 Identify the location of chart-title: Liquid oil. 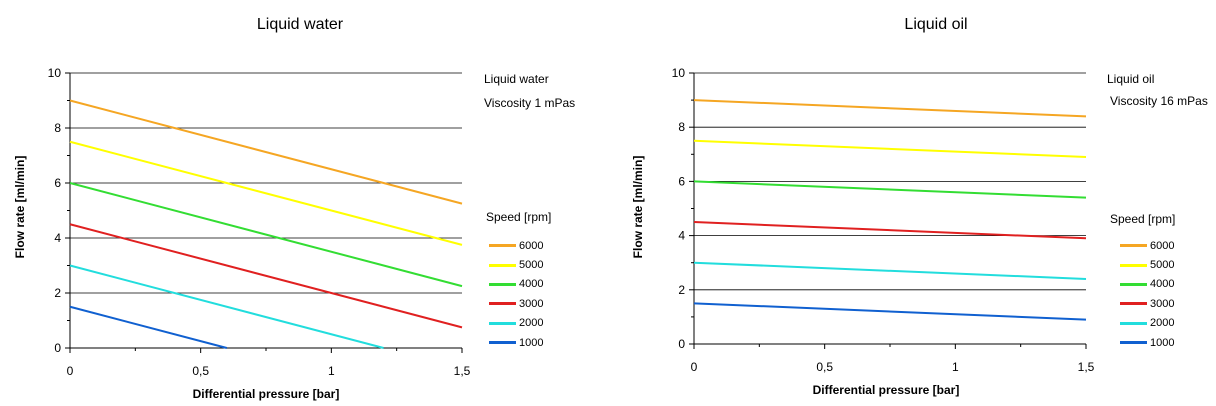
(936, 24).